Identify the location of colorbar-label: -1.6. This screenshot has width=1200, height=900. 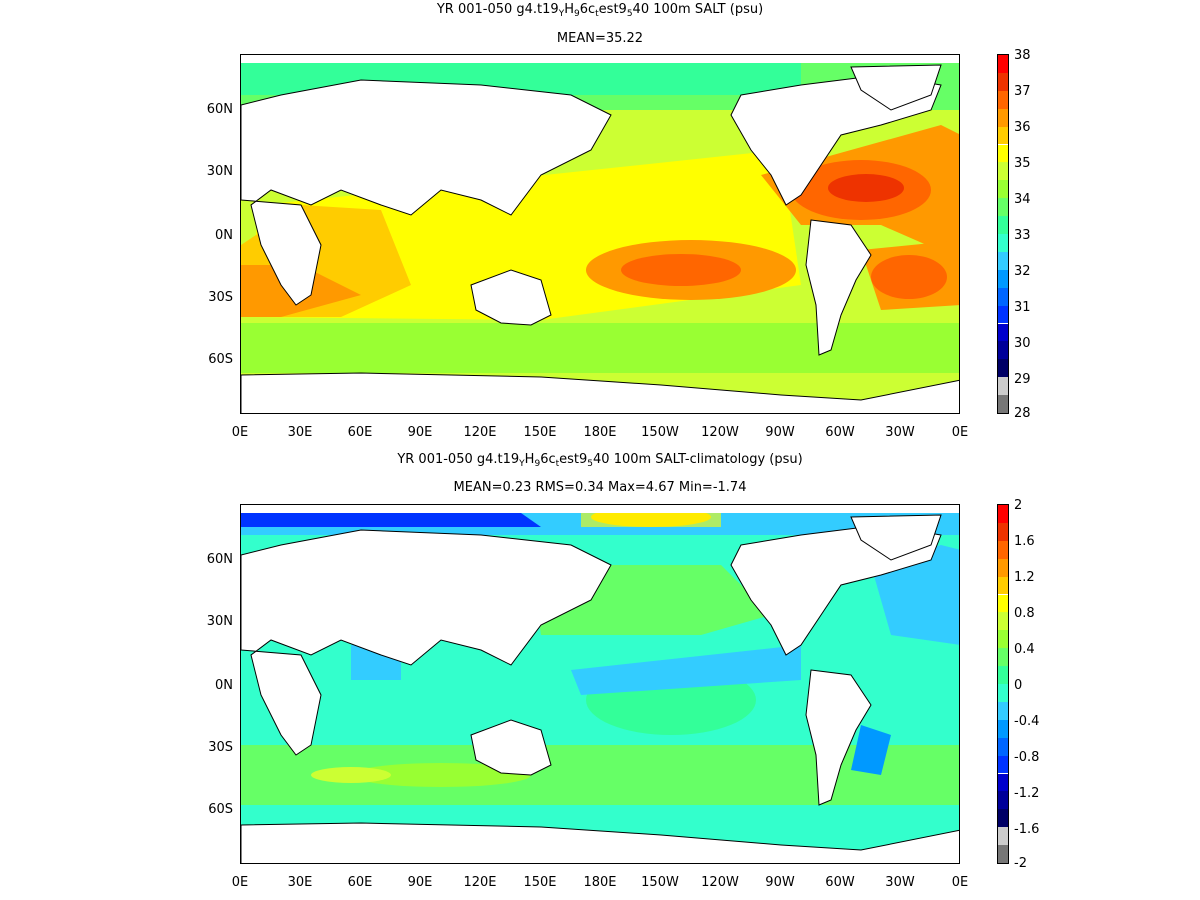
(1027, 829).